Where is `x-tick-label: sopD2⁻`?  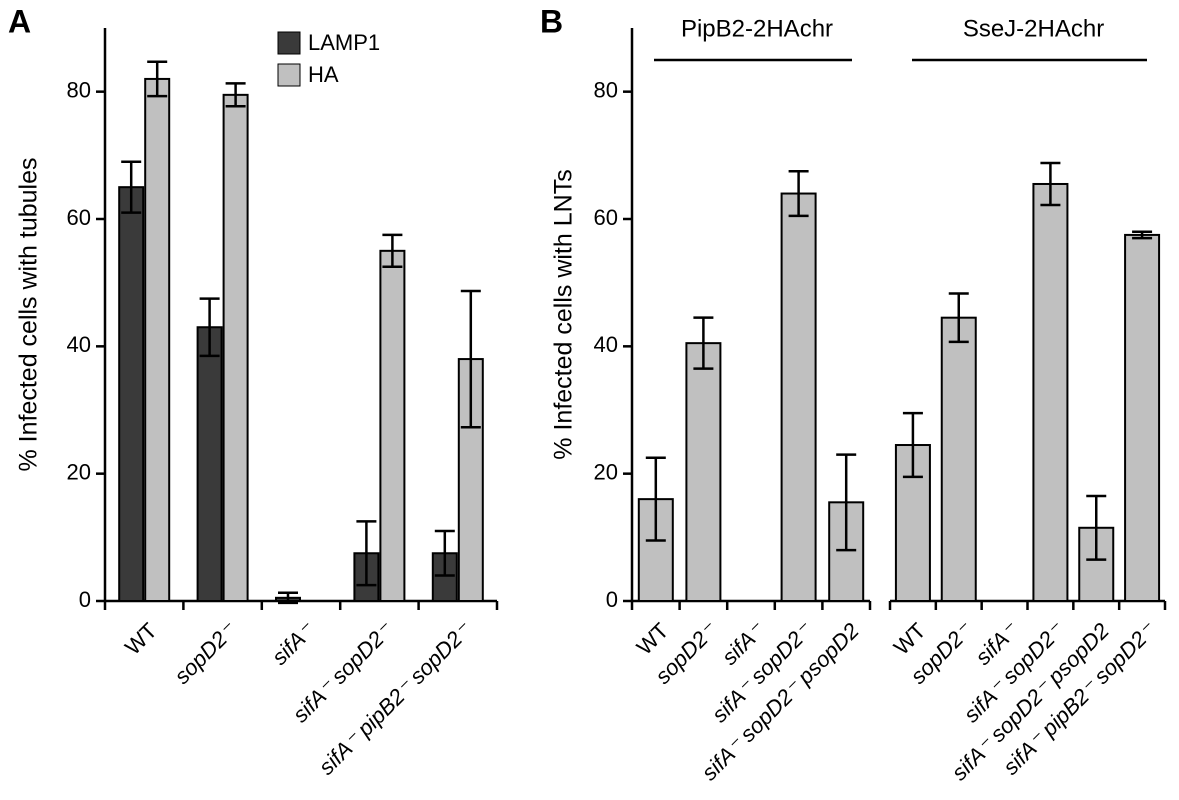 x-tick-label: sopD2⁻ is located at coordinates (205, 652).